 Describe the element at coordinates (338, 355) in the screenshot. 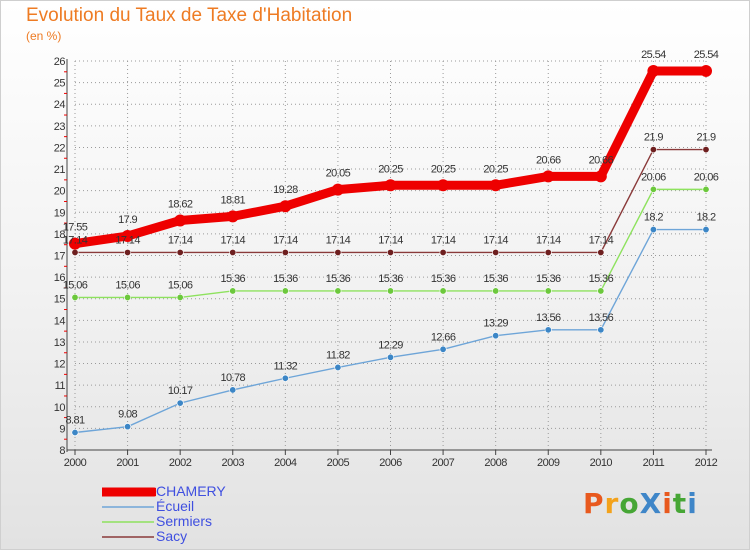

I see `data-label-ecueil: 11.82` at that location.